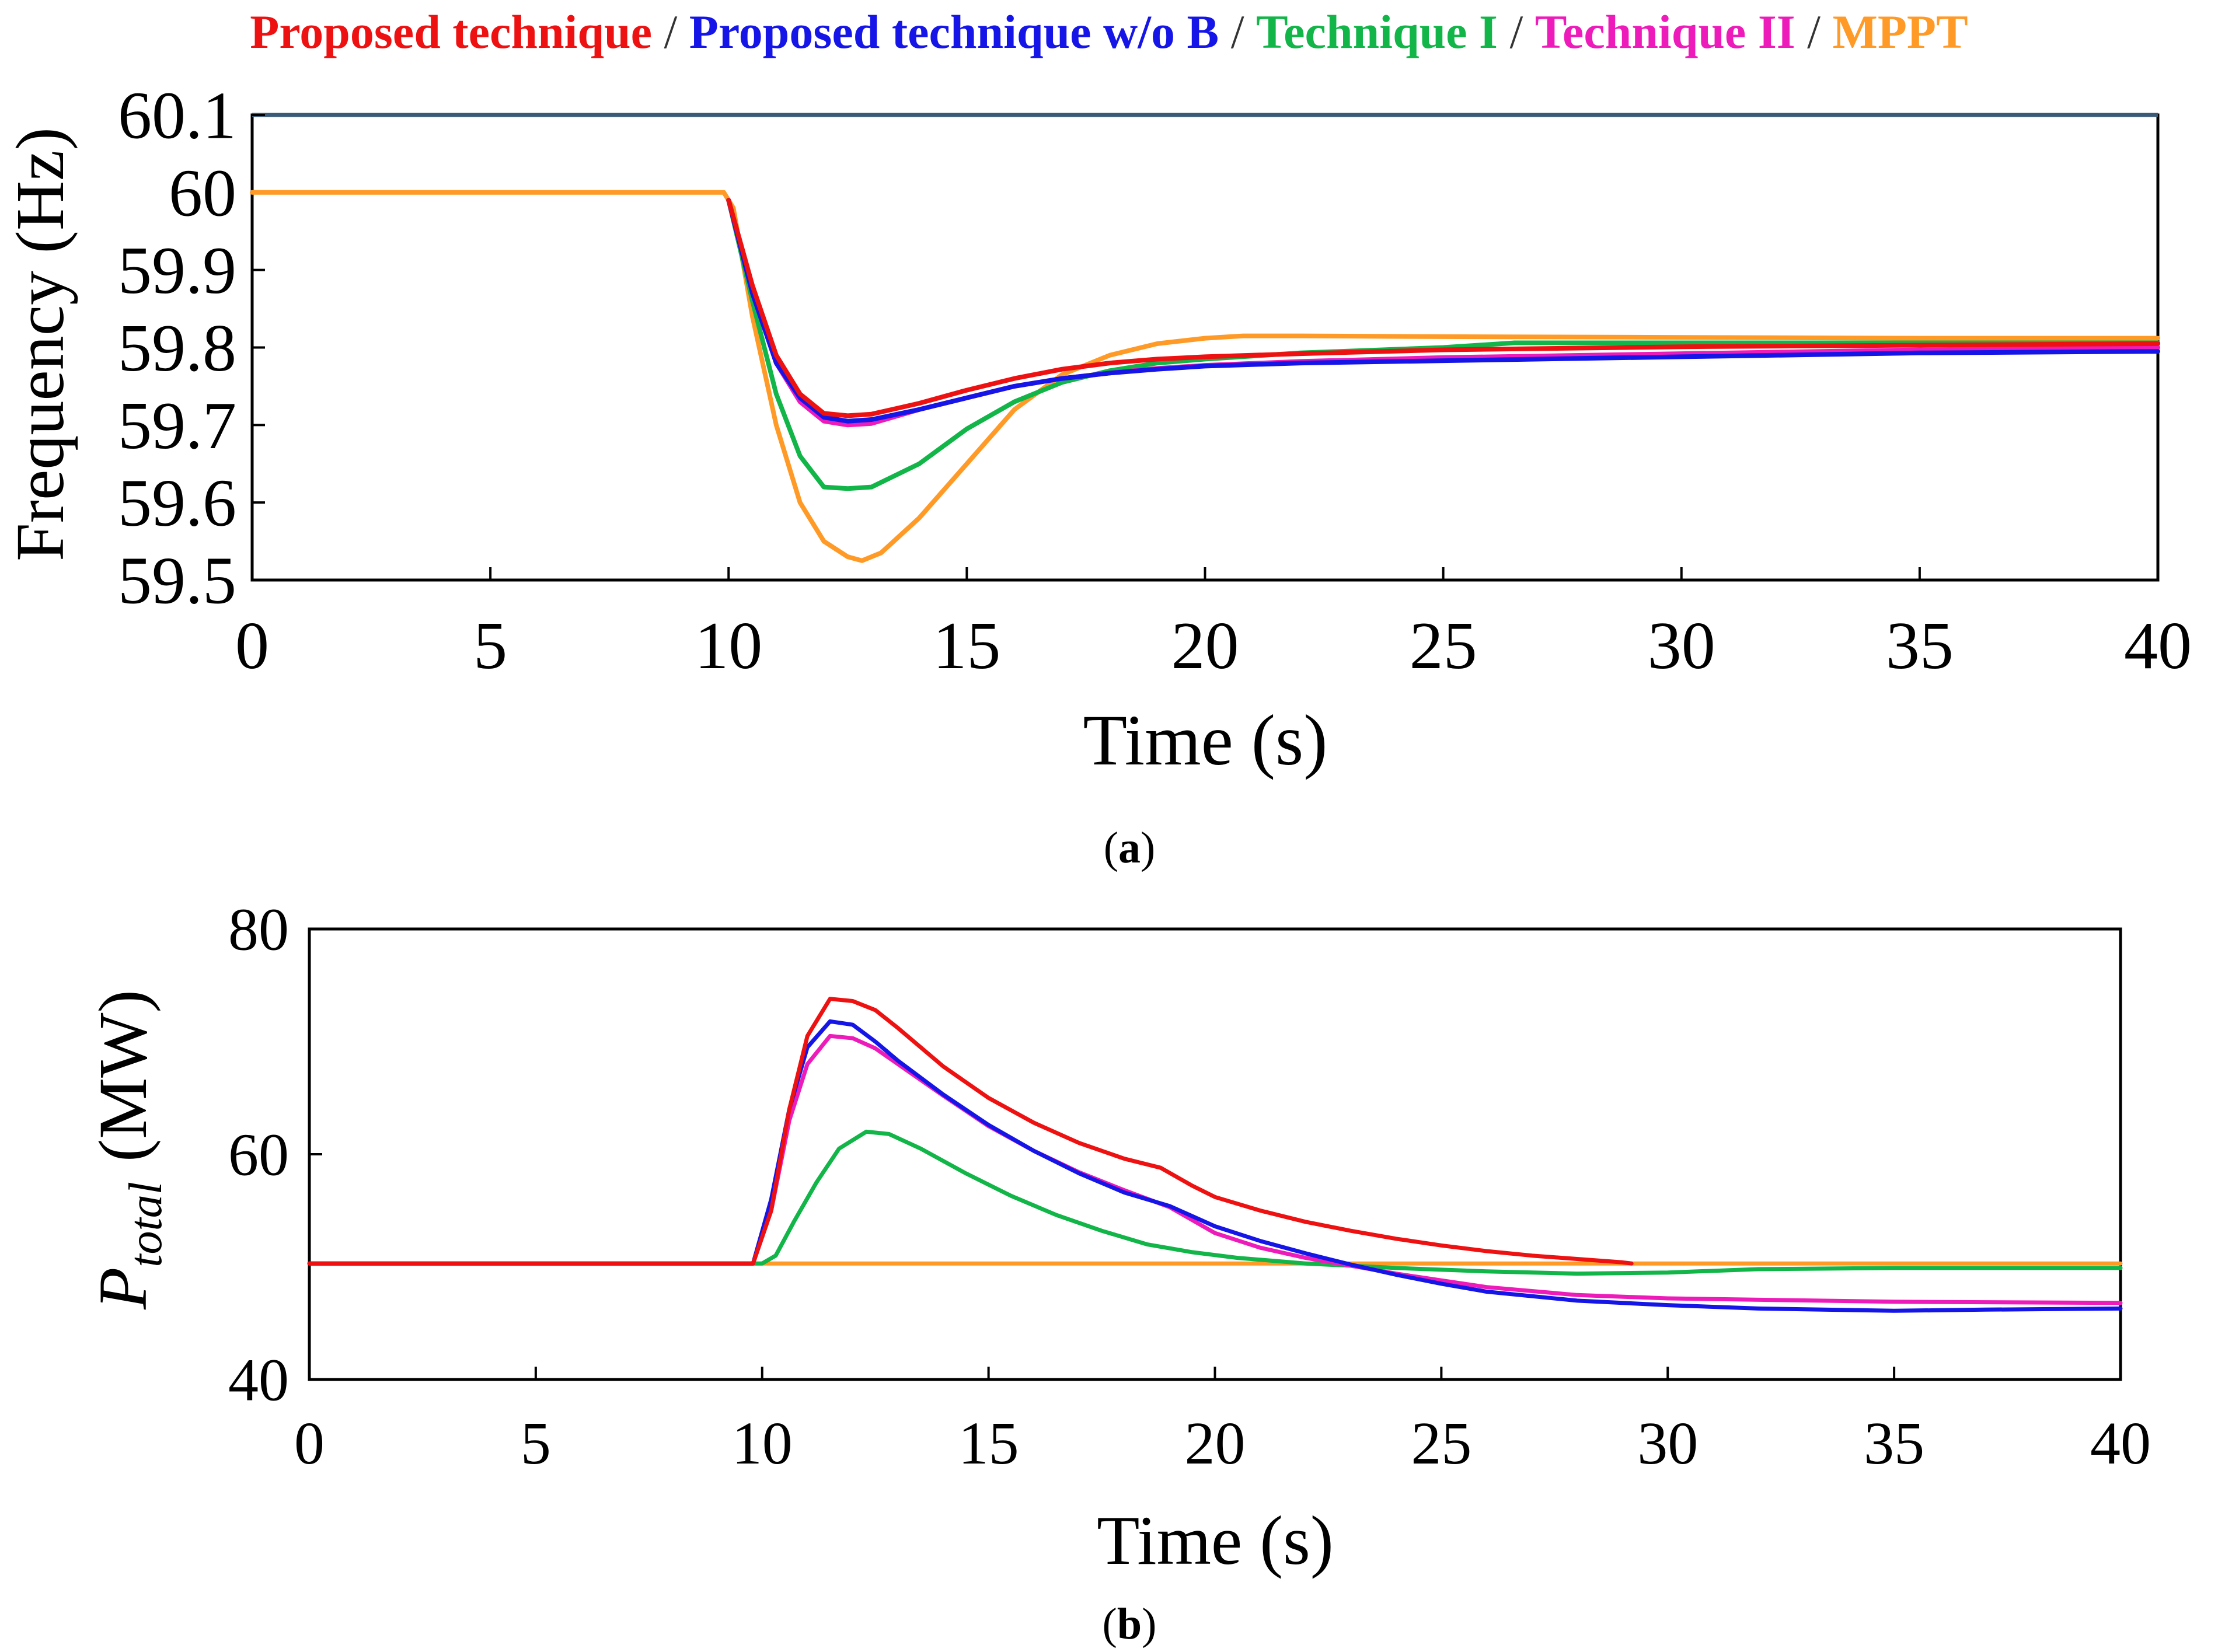 This screenshot has height=1652, width=2218. I want to click on legend-item: Proposed technique, so click(451, 32).